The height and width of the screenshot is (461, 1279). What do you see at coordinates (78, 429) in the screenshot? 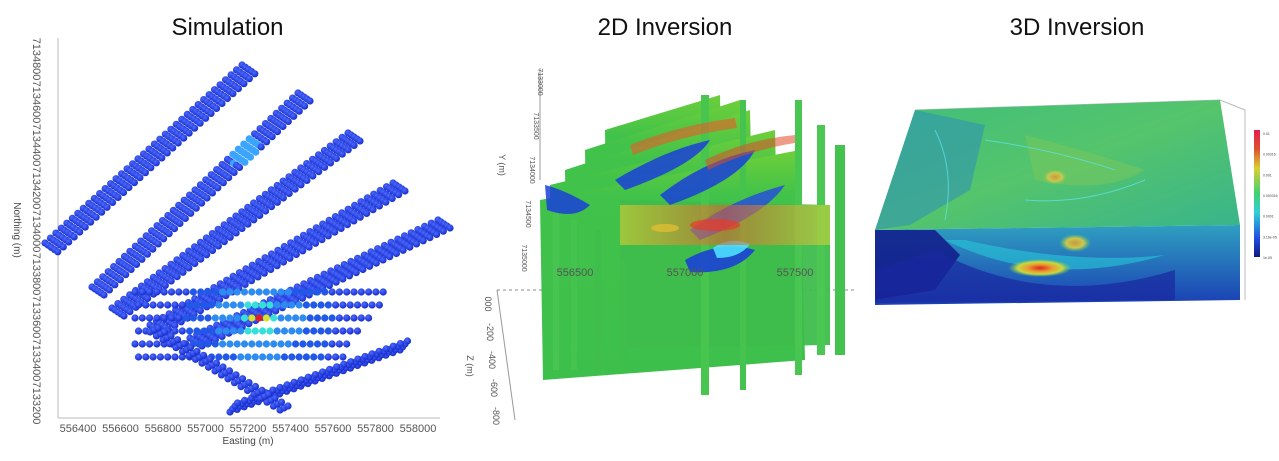
I see `x-tick-label: 556400` at bounding box center [78, 429].